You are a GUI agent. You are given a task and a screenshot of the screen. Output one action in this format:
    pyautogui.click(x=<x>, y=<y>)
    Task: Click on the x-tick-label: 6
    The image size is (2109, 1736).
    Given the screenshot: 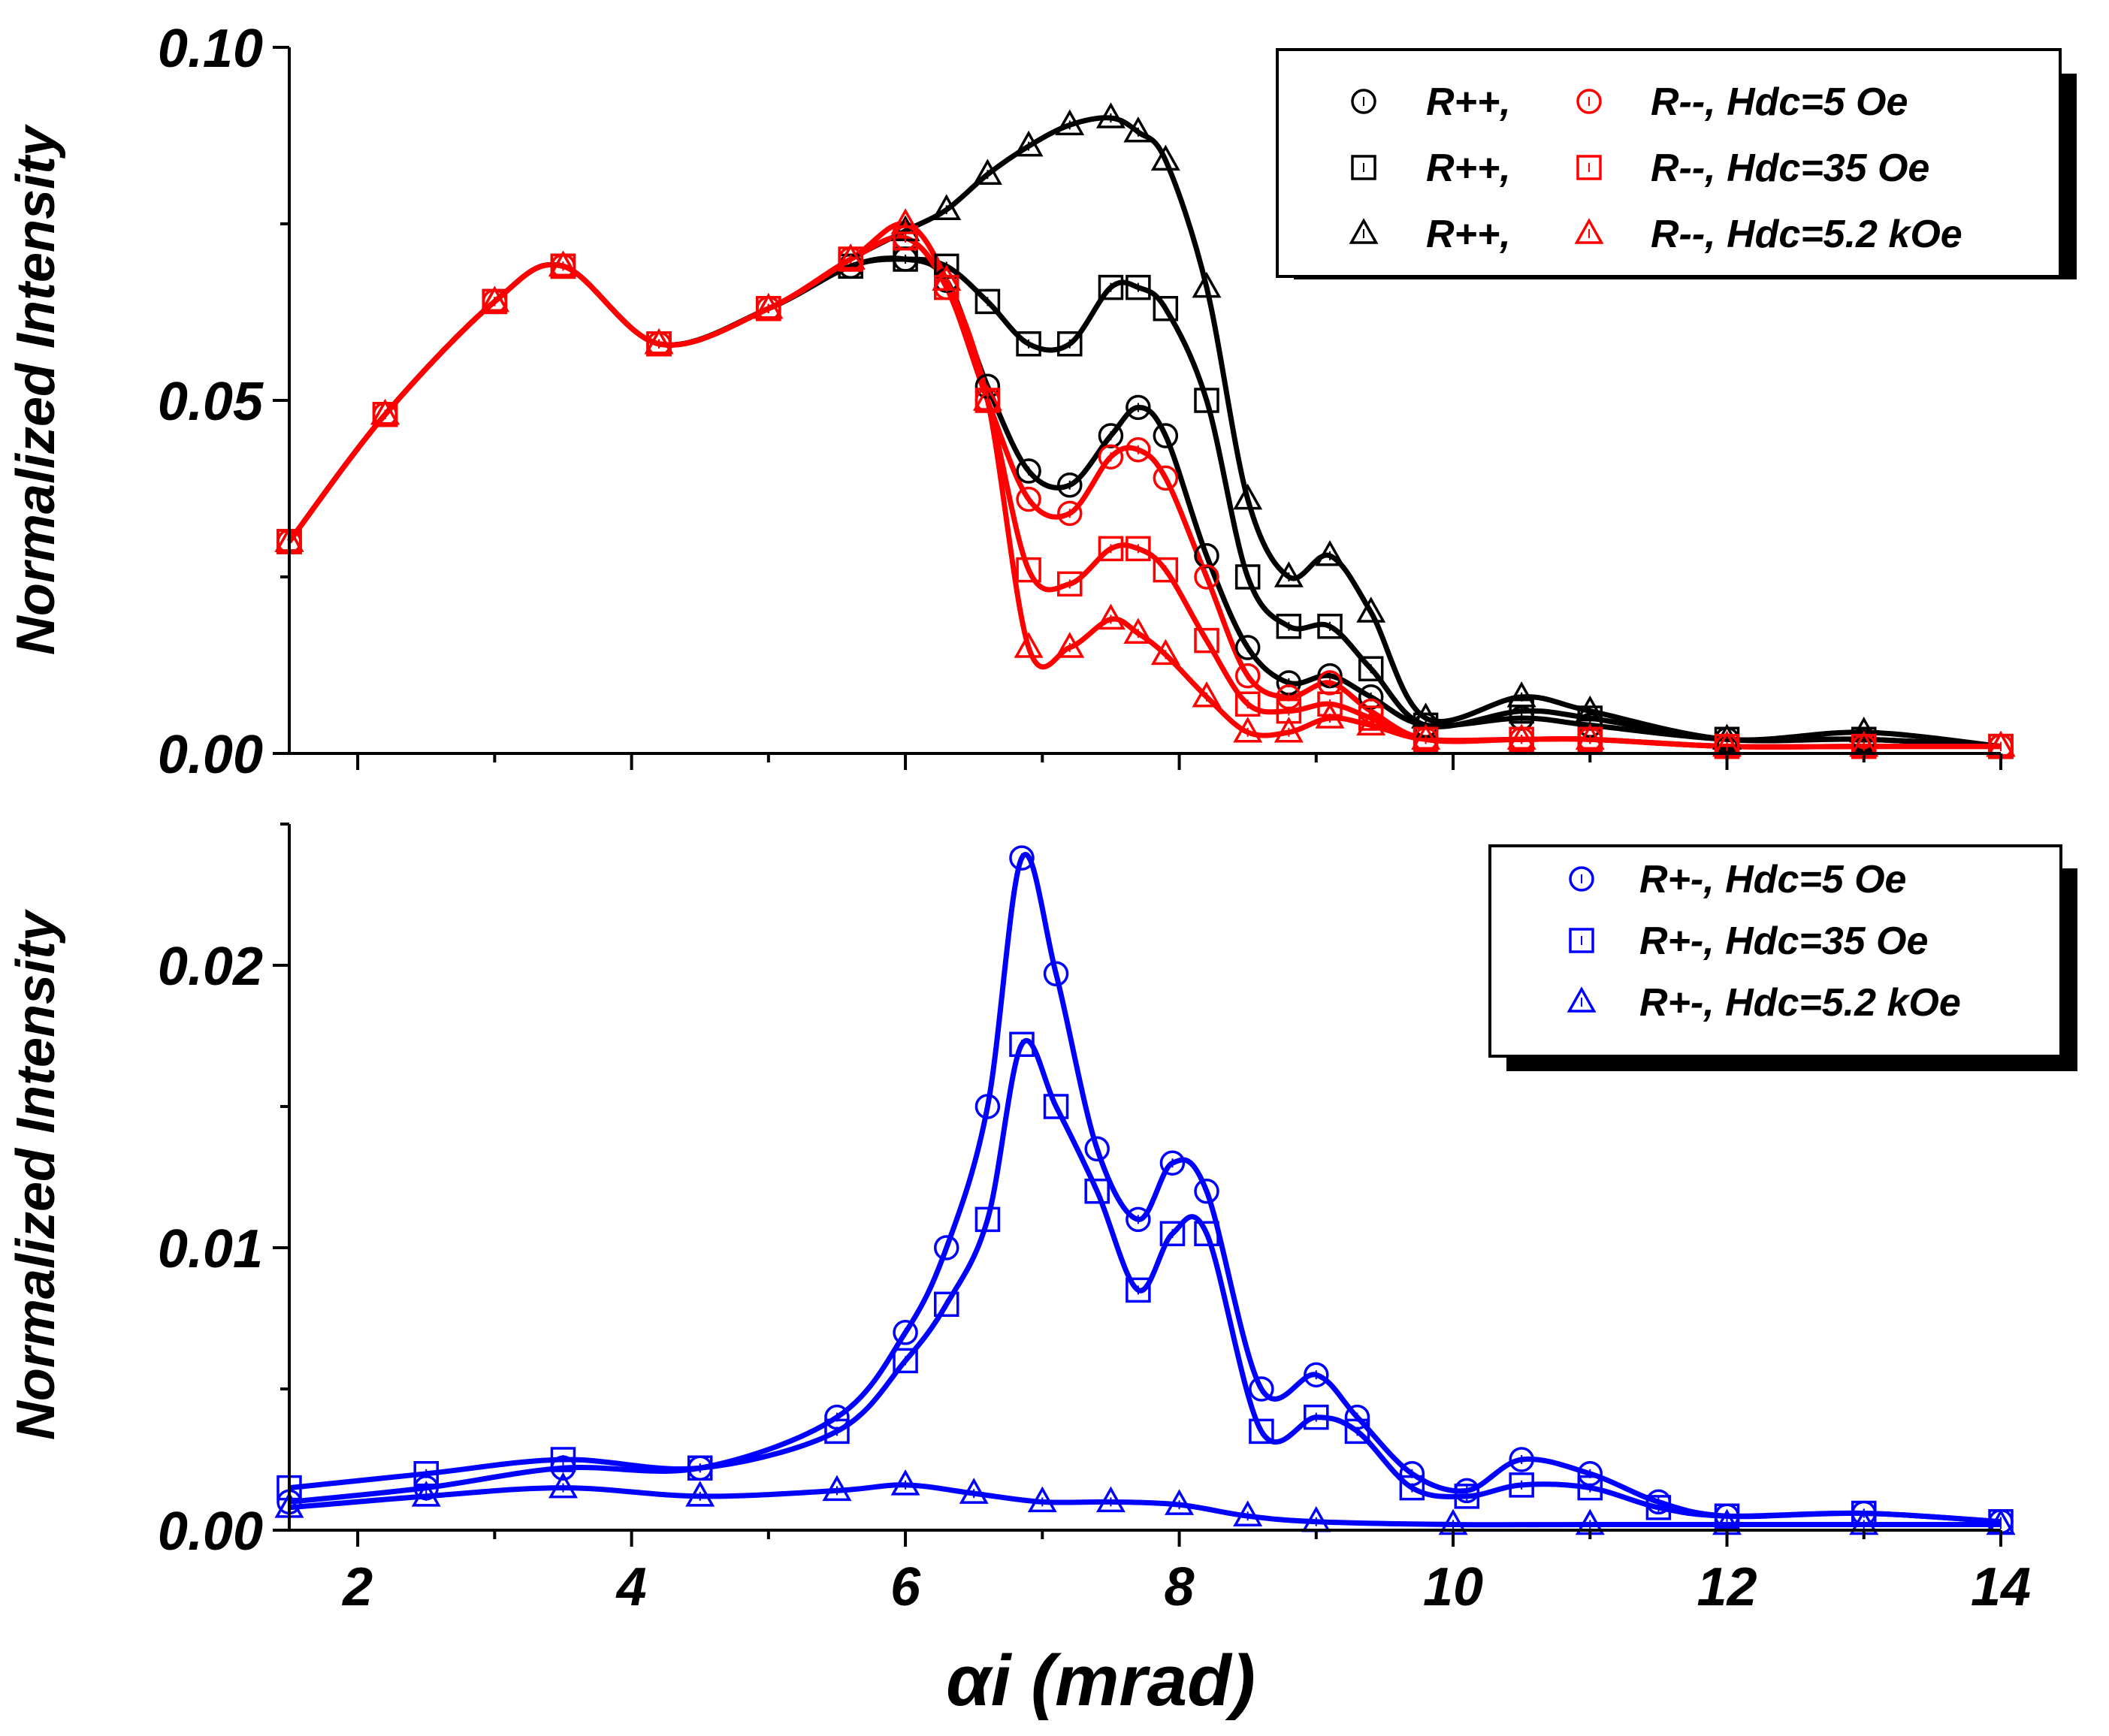 What is the action you would take?
    pyautogui.click(x=905, y=1587)
    